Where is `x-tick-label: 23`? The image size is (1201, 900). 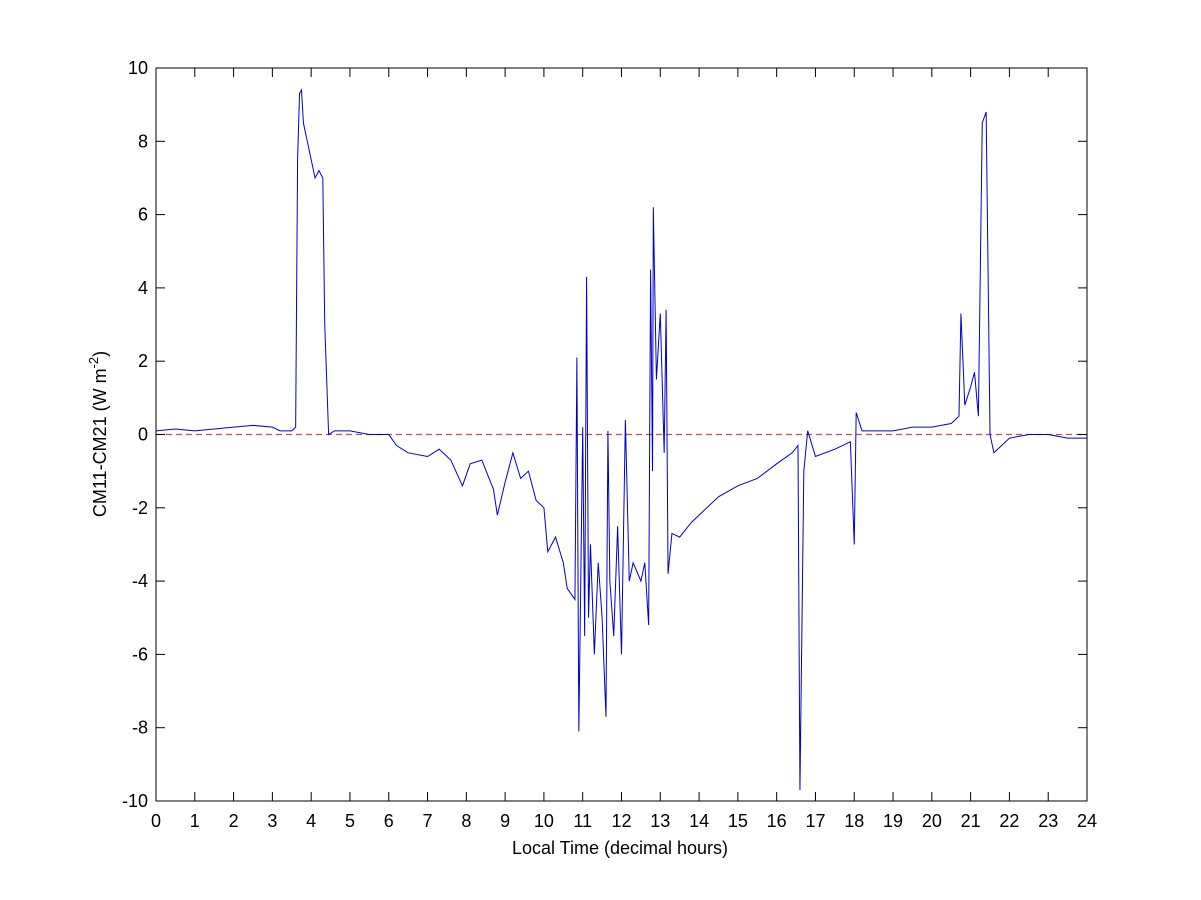 x-tick-label: 23 is located at coordinates (1048, 821).